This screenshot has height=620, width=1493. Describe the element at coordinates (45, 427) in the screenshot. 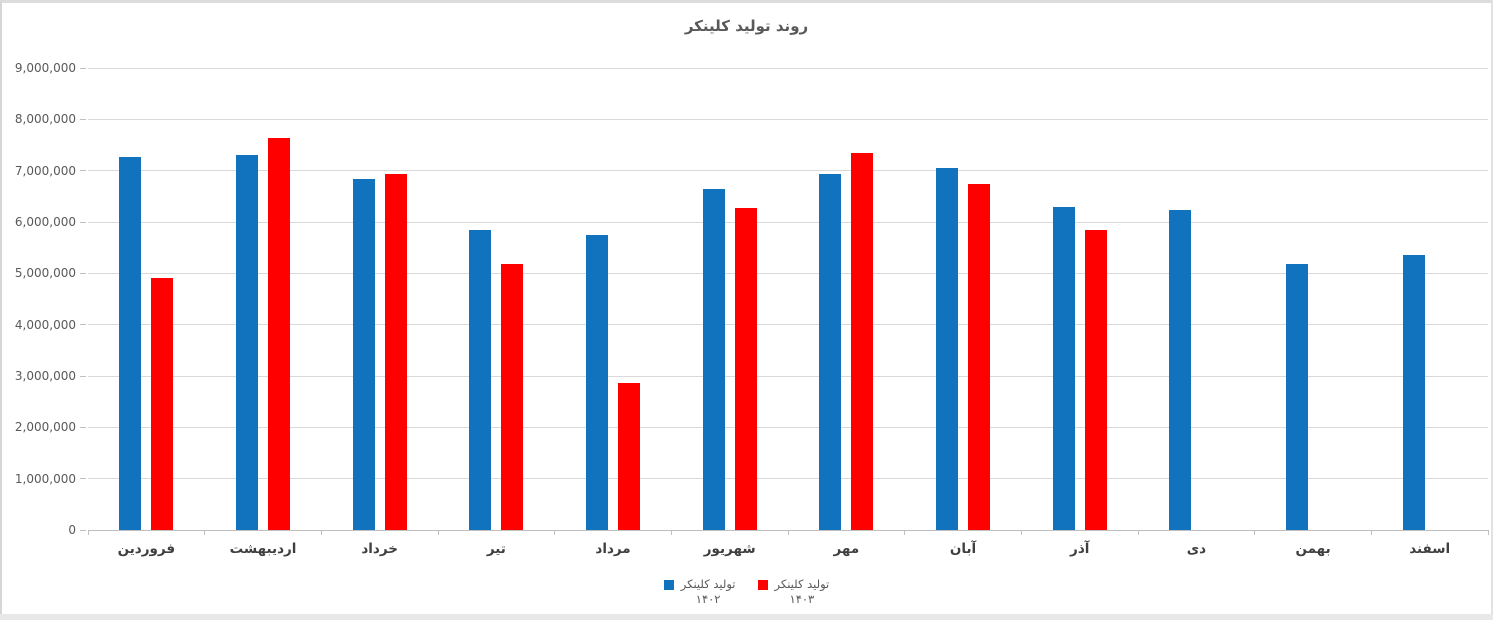

I see `y-axis-label: 2,000,000` at that location.